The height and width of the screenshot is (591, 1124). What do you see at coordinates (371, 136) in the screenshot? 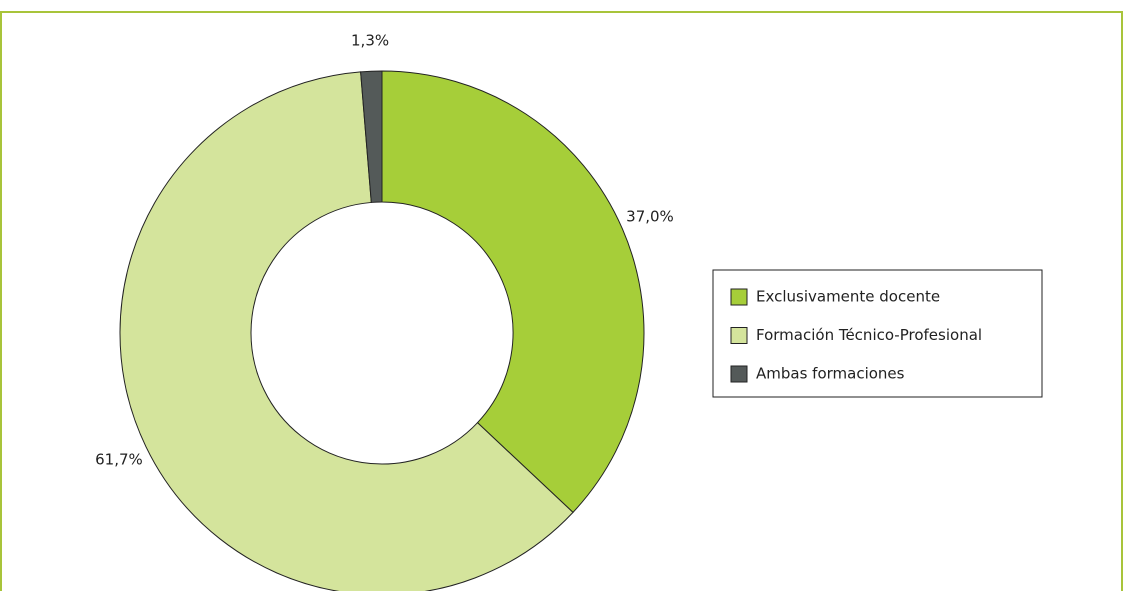
I see `donut-segment` at bounding box center [371, 136].